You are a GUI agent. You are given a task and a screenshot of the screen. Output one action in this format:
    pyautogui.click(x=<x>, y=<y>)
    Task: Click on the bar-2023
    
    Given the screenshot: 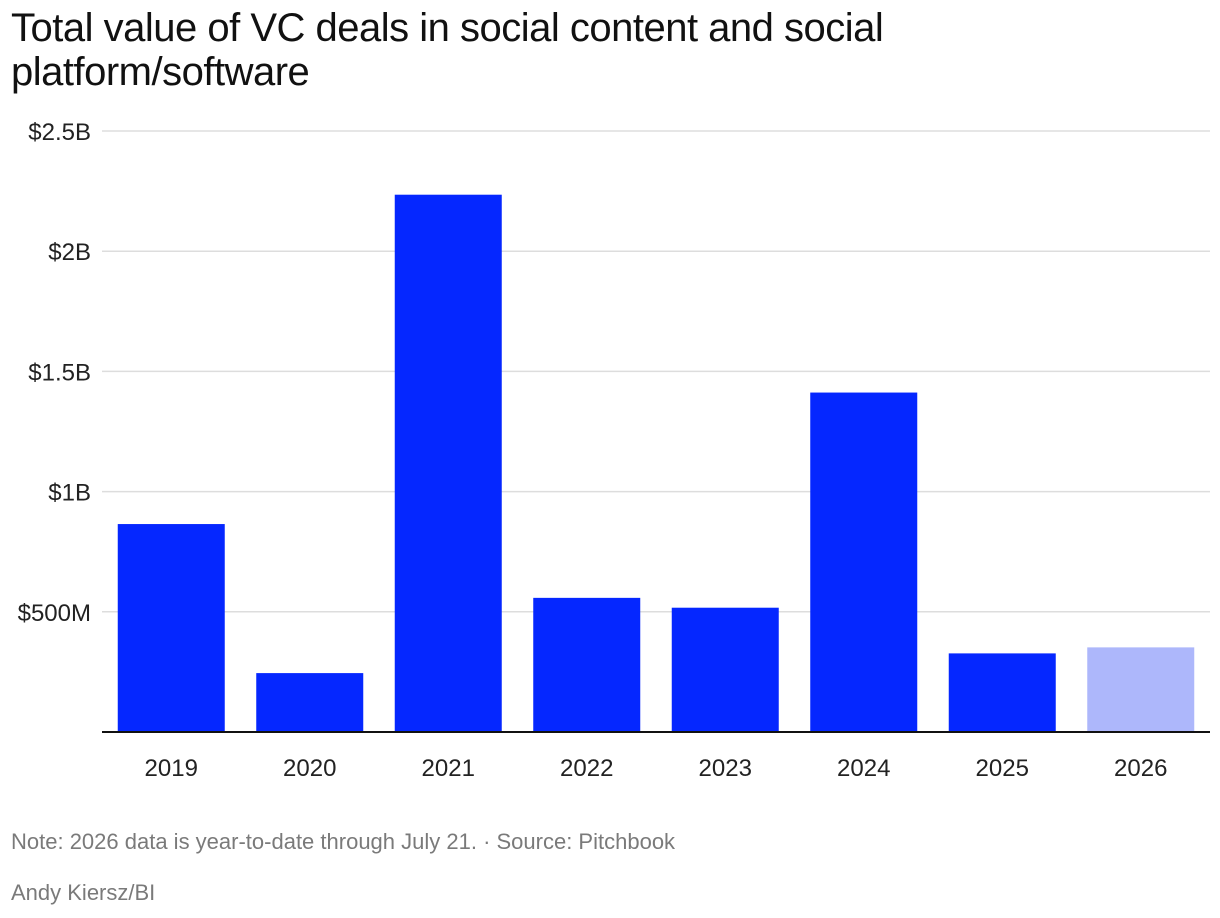 What is the action you would take?
    pyautogui.click(x=725, y=669)
    